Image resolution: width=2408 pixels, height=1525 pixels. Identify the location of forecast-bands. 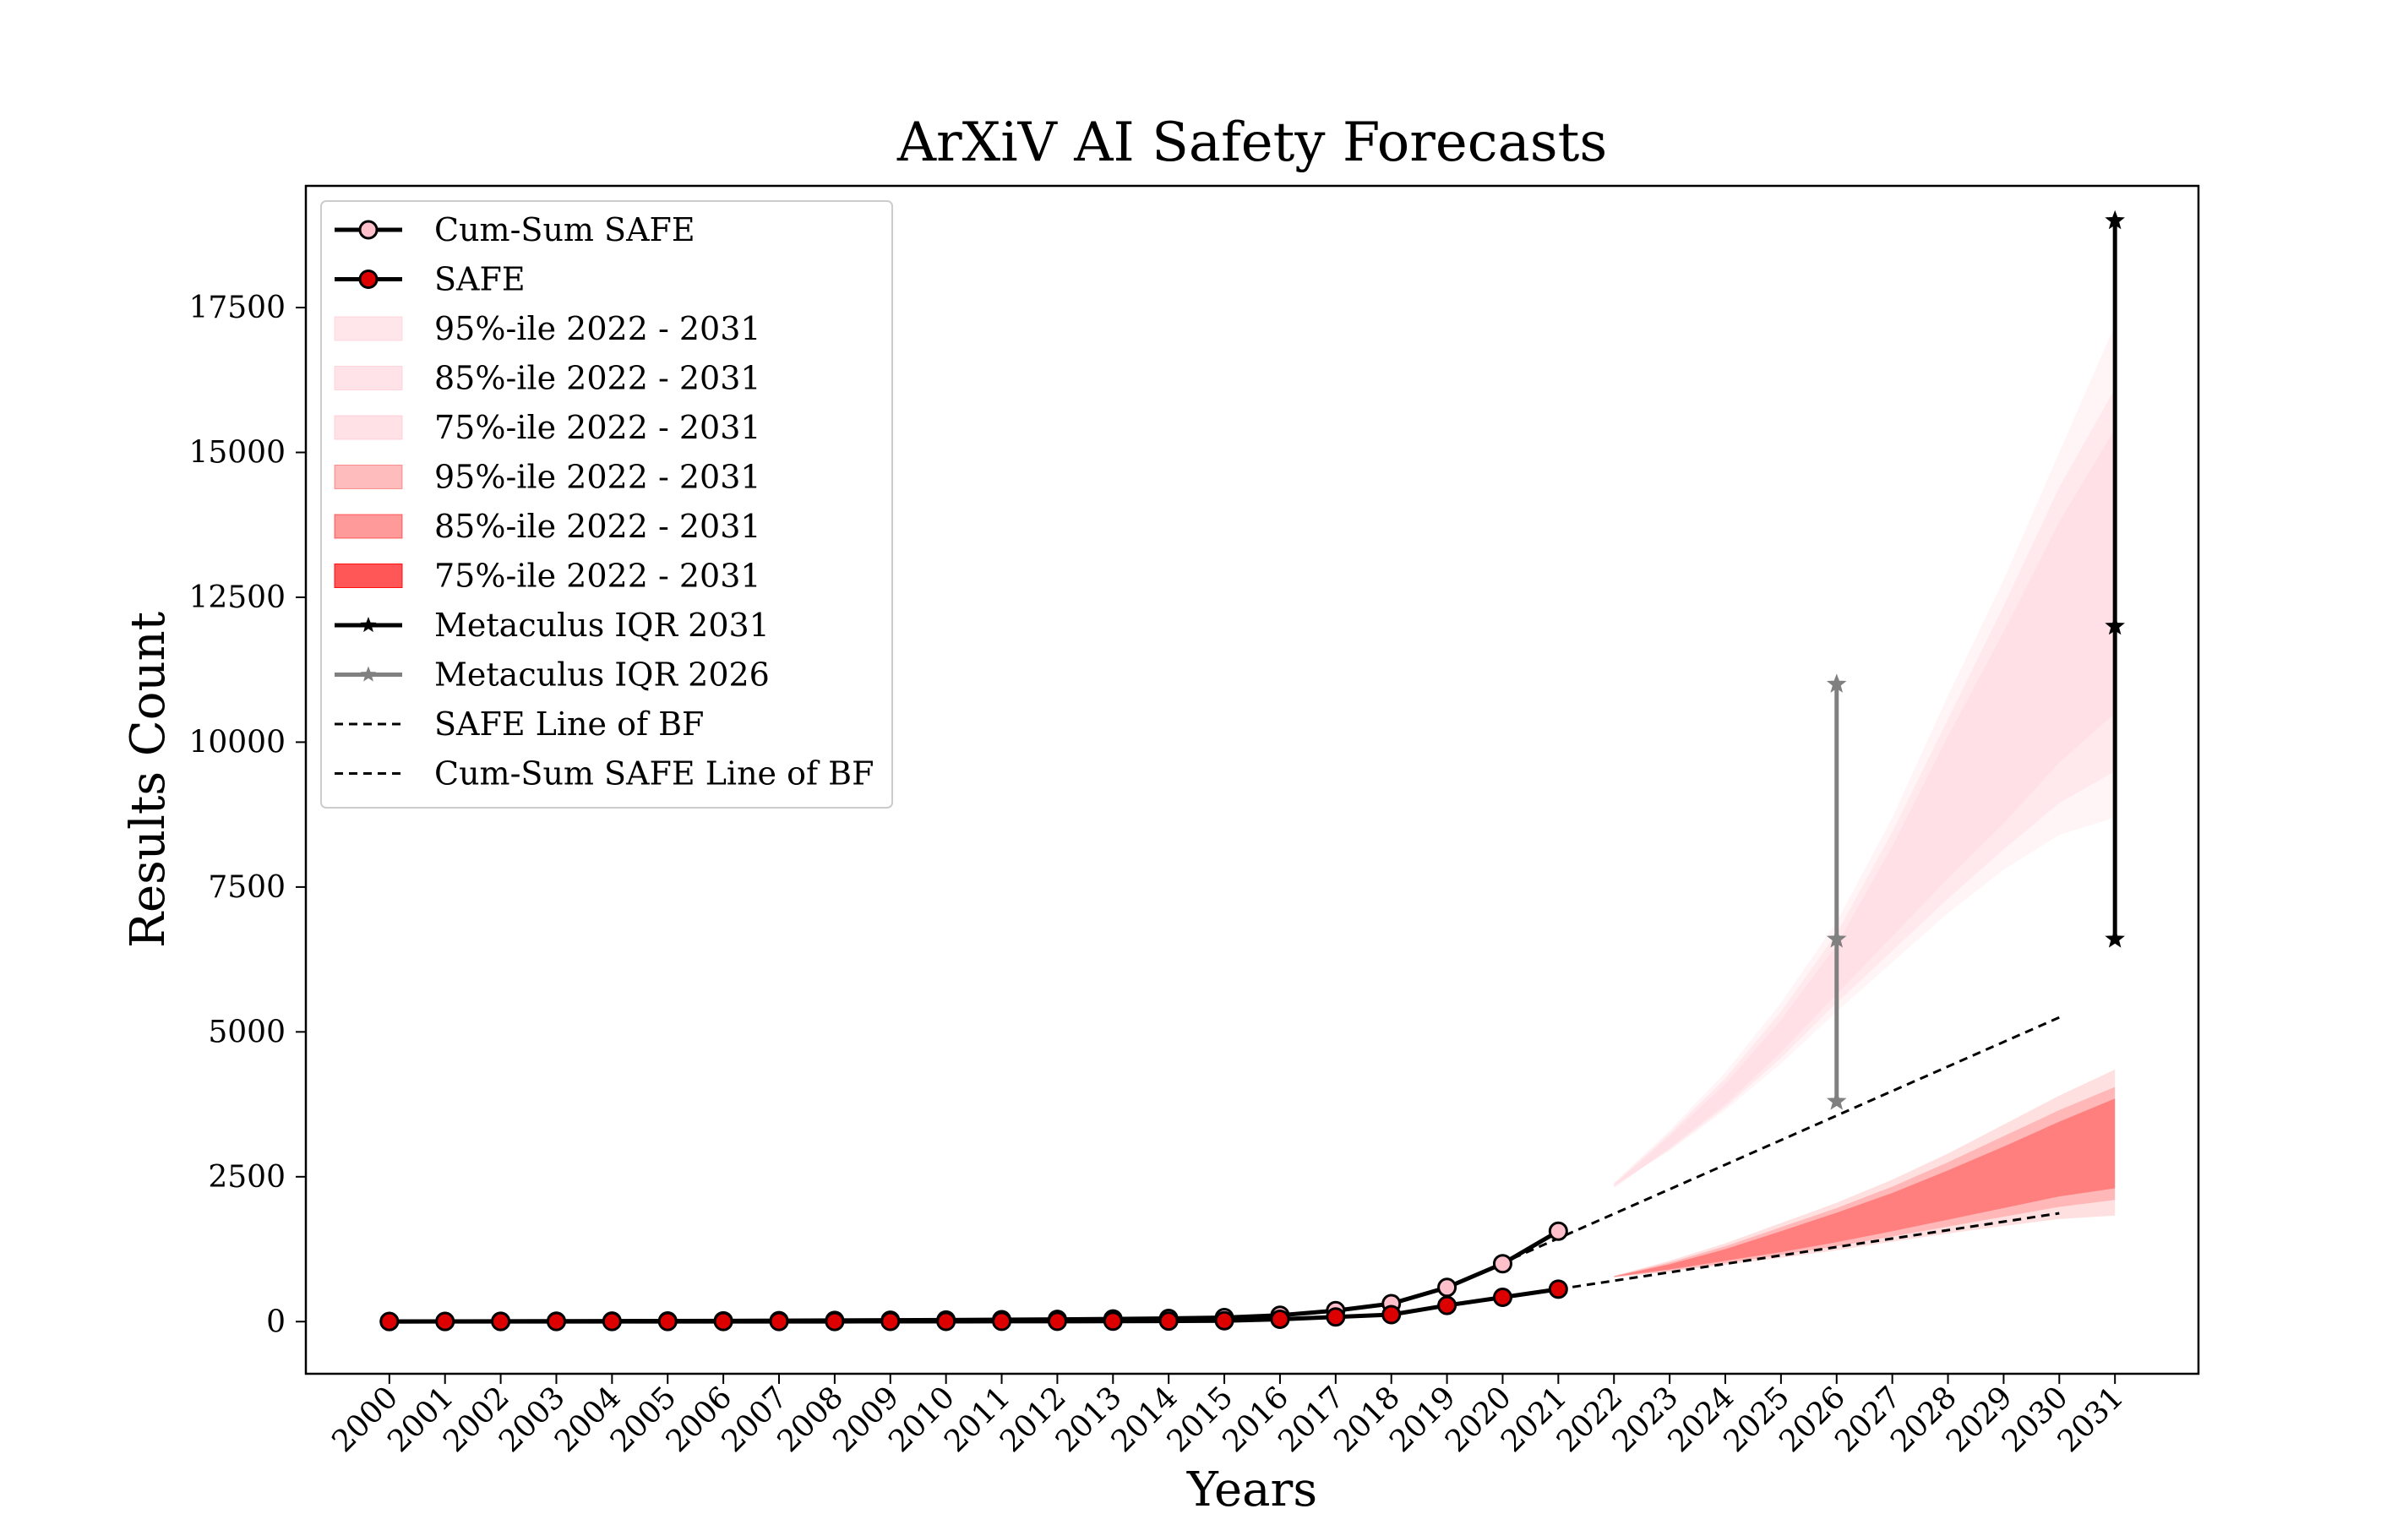
(1865, 801).